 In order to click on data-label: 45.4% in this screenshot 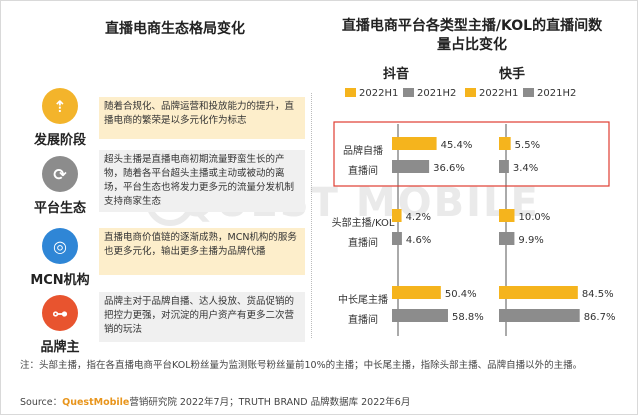, I will do `click(457, 145)`.